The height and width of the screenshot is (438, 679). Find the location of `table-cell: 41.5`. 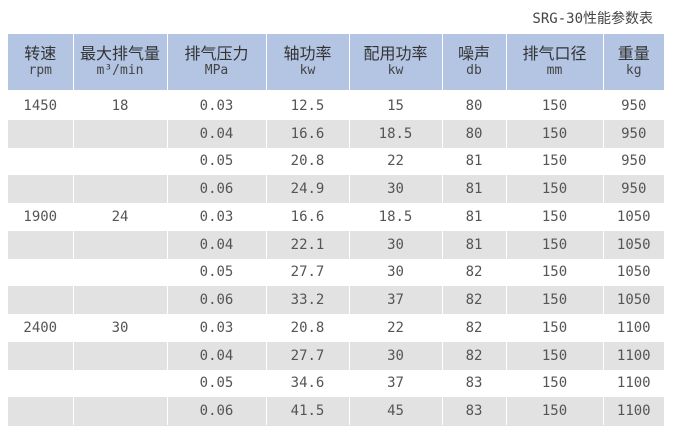

table-cell: 41.5 is located at coordinates (308, 412).